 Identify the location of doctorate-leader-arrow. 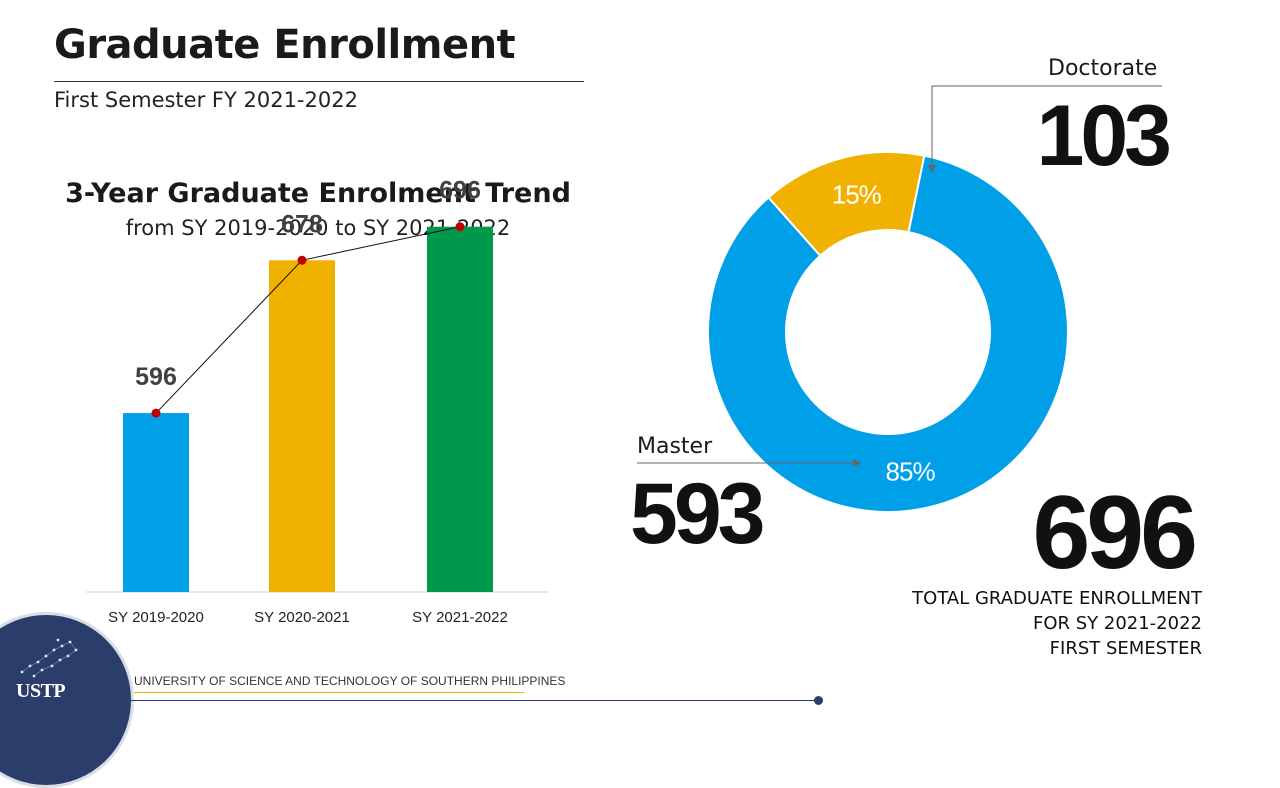
(932, 169).